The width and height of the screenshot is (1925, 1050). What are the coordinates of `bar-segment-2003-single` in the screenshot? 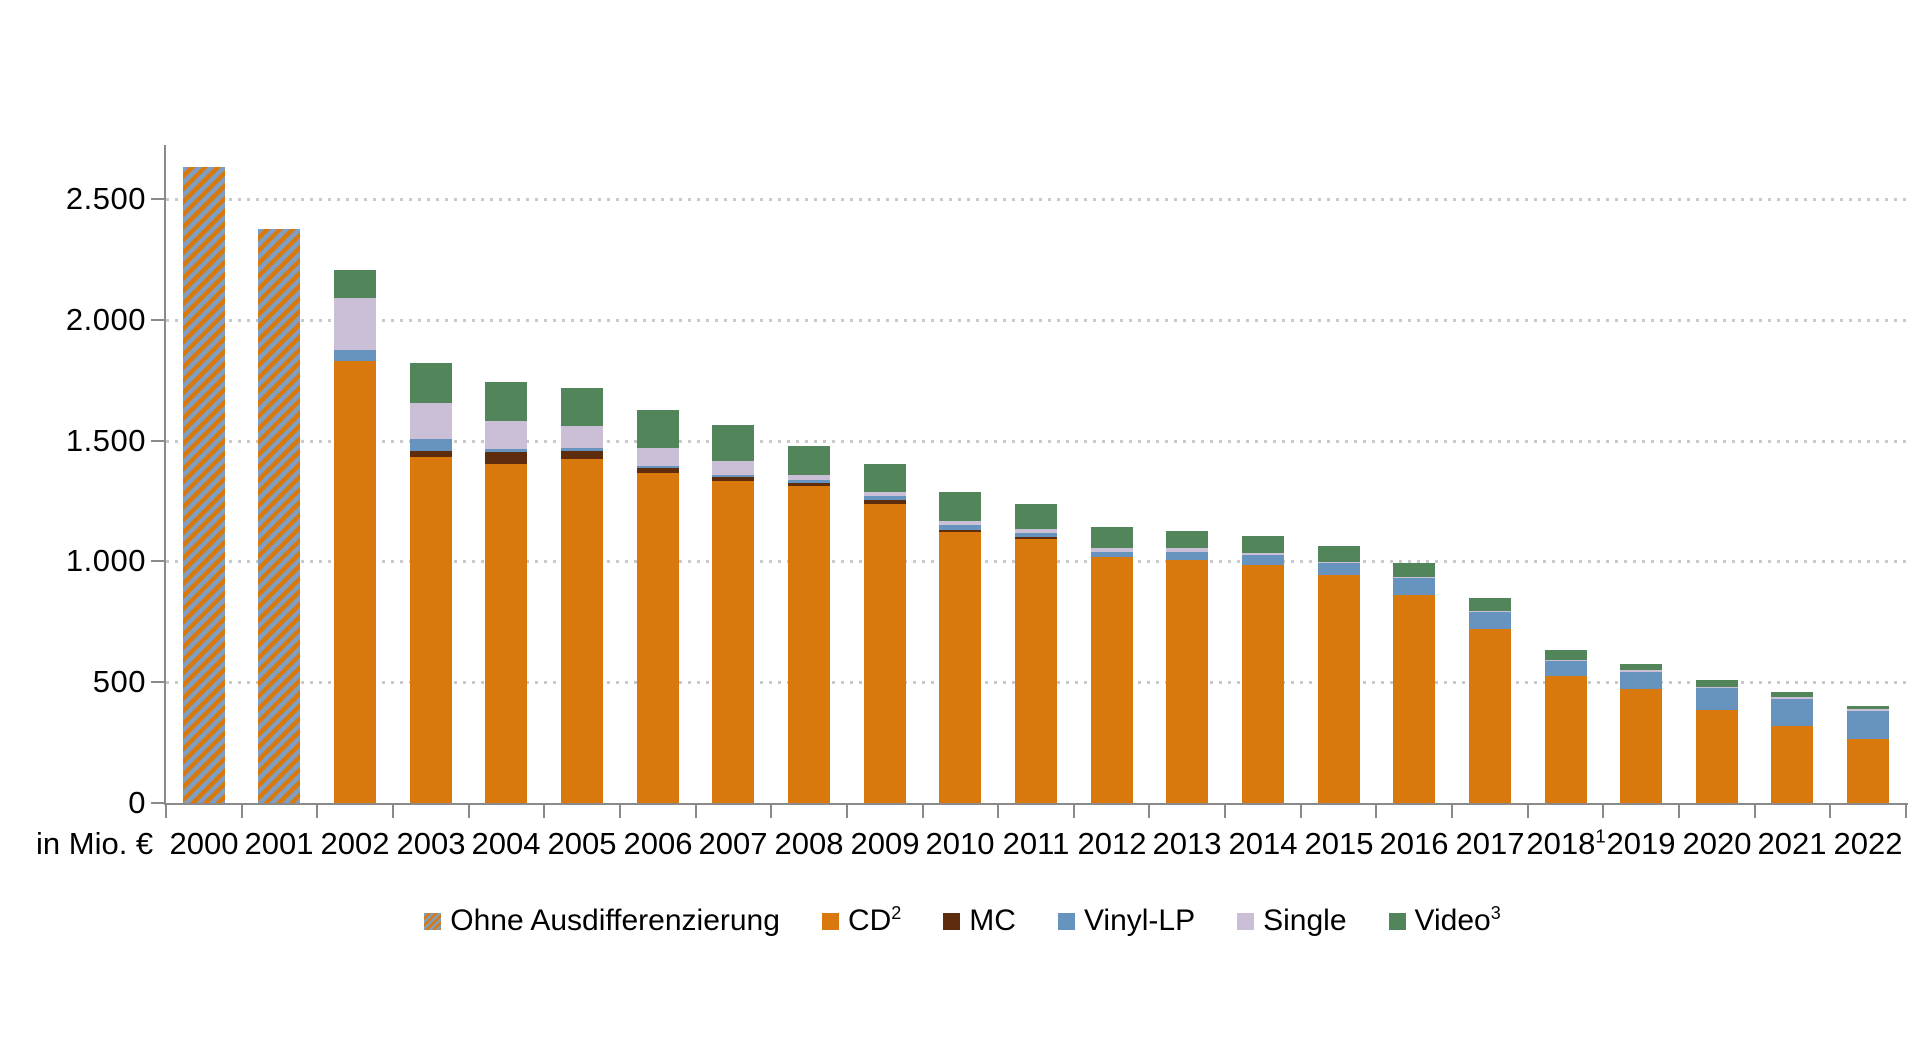 It's located at (431, 421).